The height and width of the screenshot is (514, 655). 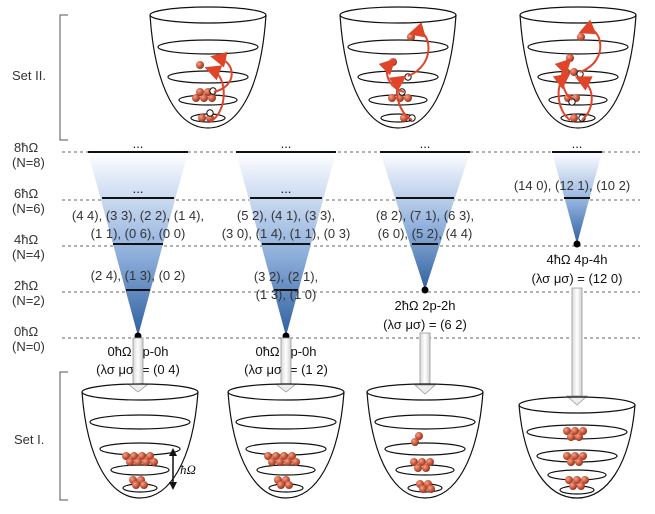 I want to click on energy-label-4: 4ħΩ, so click(x=26, y=239).